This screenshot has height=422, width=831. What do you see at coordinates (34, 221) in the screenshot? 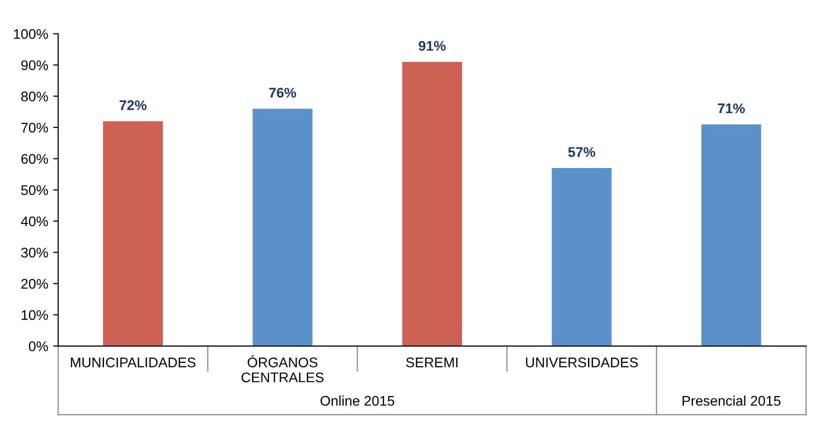
I see `y-tick-label: 40%` at bounding box center [34, 221].